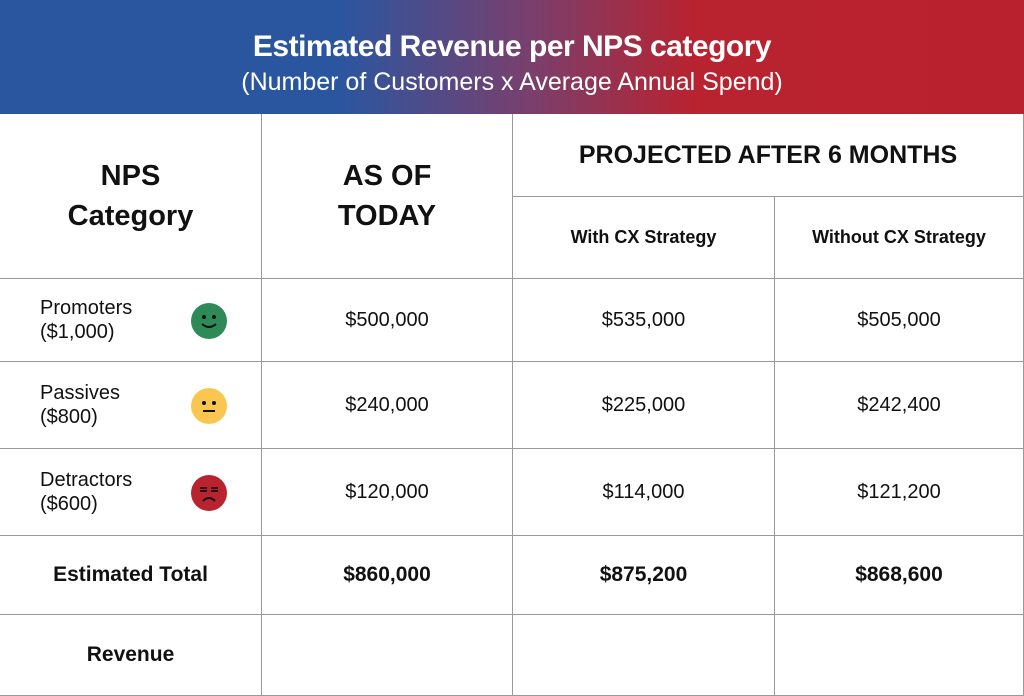 This screenshot has width=1024, height=696. What do you see at coordinates (899, 320) in the screenshot?
I see `row-without-cx: $505,000` at bounding box center [899, 320].